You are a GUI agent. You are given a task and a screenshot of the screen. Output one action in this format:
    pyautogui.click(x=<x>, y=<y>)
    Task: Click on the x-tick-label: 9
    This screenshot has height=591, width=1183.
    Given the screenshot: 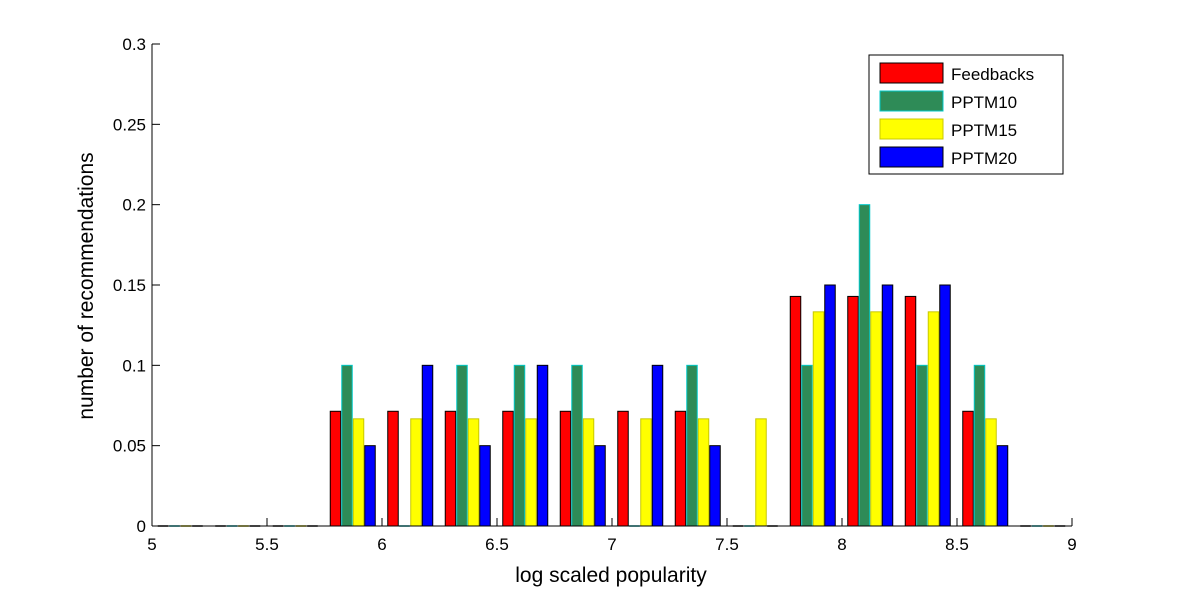 What is the action you would take?
    pyautogui.click(x=1071, y=544)
    